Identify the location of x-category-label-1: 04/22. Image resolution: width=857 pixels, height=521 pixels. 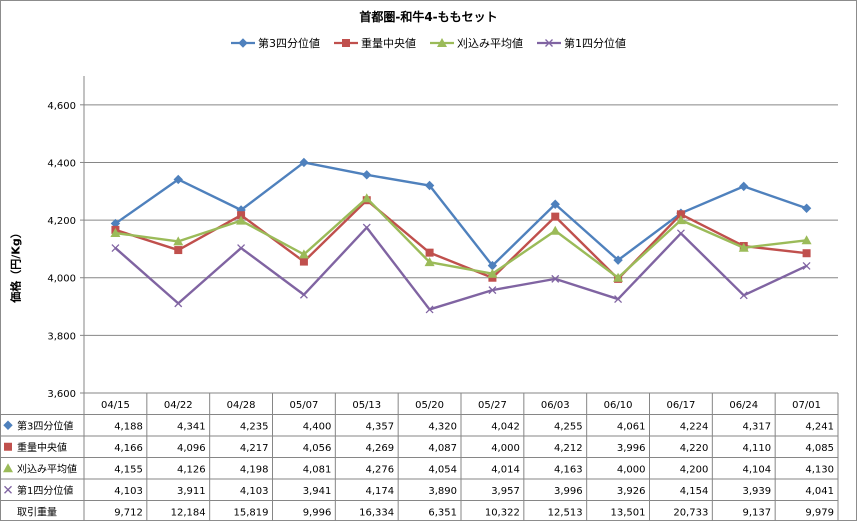
(178, 405).